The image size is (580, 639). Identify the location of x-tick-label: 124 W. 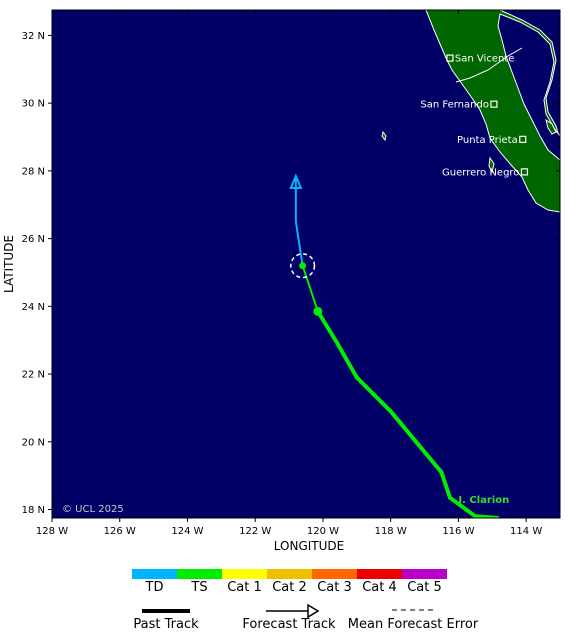
(187, 531).